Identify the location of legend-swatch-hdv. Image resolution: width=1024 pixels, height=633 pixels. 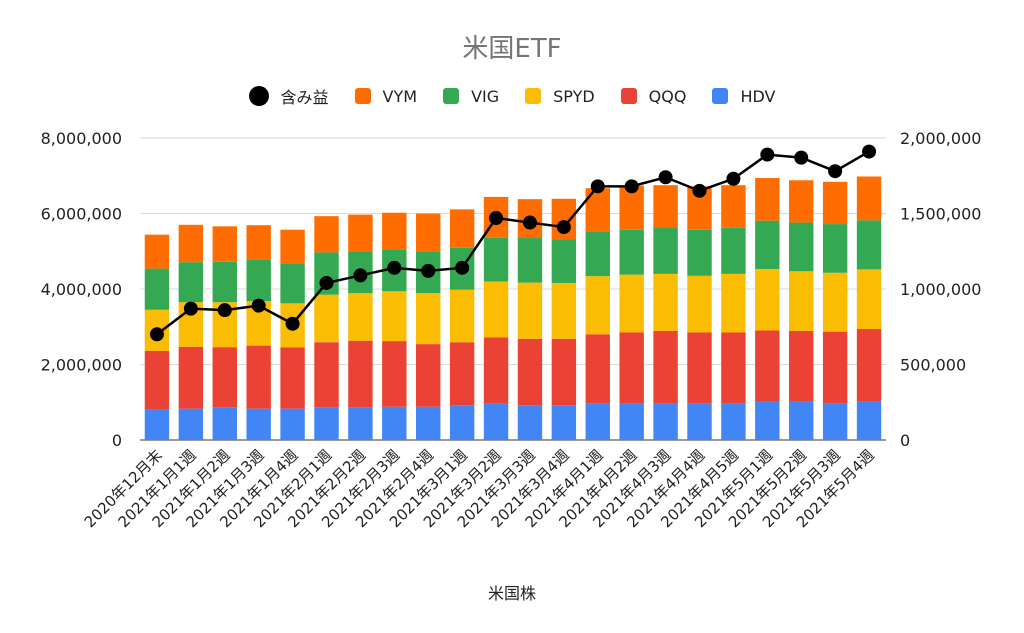
(720, 96).